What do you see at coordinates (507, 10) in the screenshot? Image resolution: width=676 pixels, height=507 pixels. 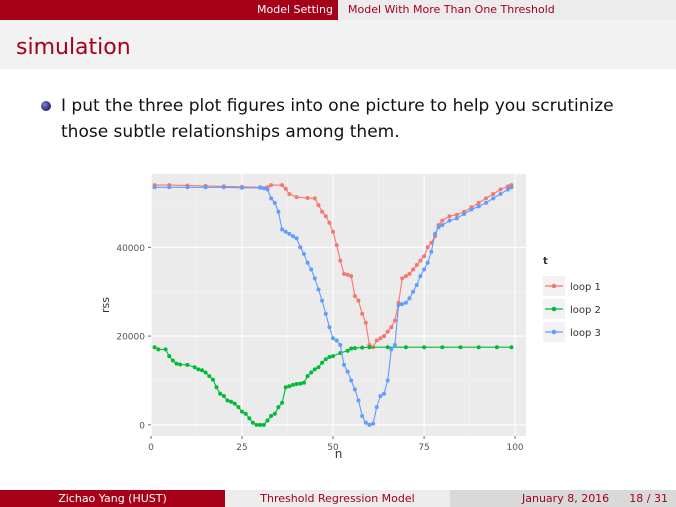 I see `nav-subsection-current: Model With More Than One Threshold` at bounding box center [507, 10].